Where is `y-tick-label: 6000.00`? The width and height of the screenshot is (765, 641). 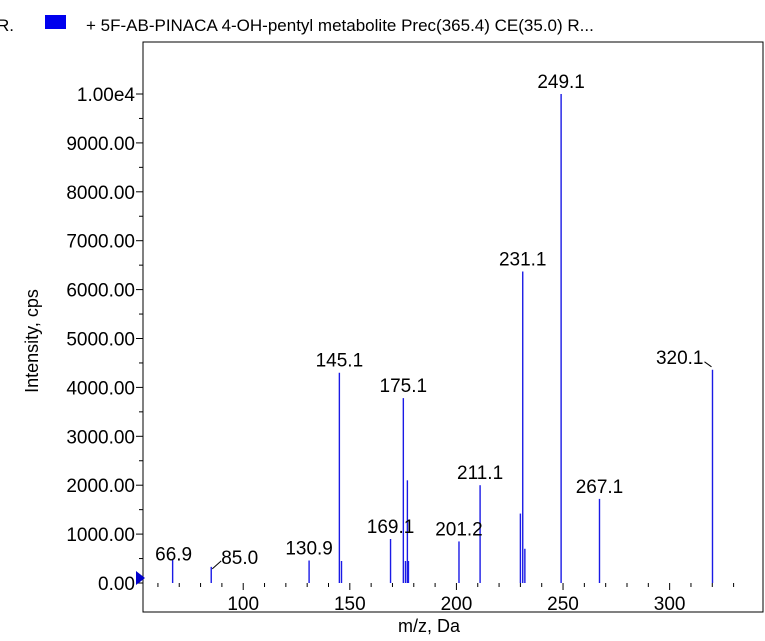 y-tick-label: 6000.00 is located at coordinates (100, 291).